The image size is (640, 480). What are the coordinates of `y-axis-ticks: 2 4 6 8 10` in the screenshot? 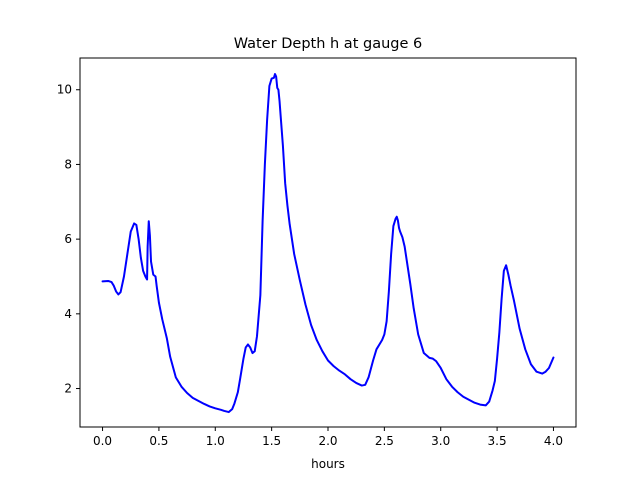 It's located at (68, 239).